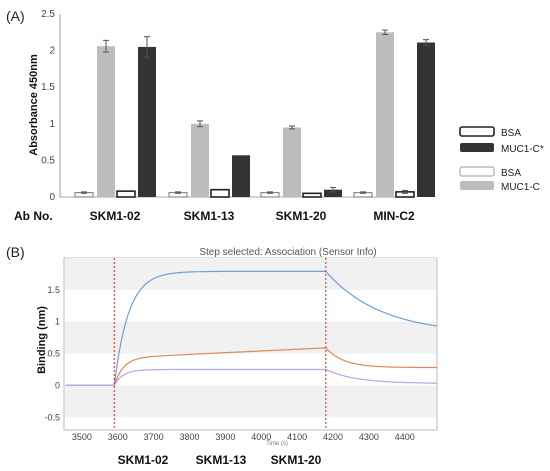 The width and height of the screenshot is (550, 471). Describe the element at coordinates (48, 14) in the screenshot. I see `y-tick-label: 2.5` at that location.